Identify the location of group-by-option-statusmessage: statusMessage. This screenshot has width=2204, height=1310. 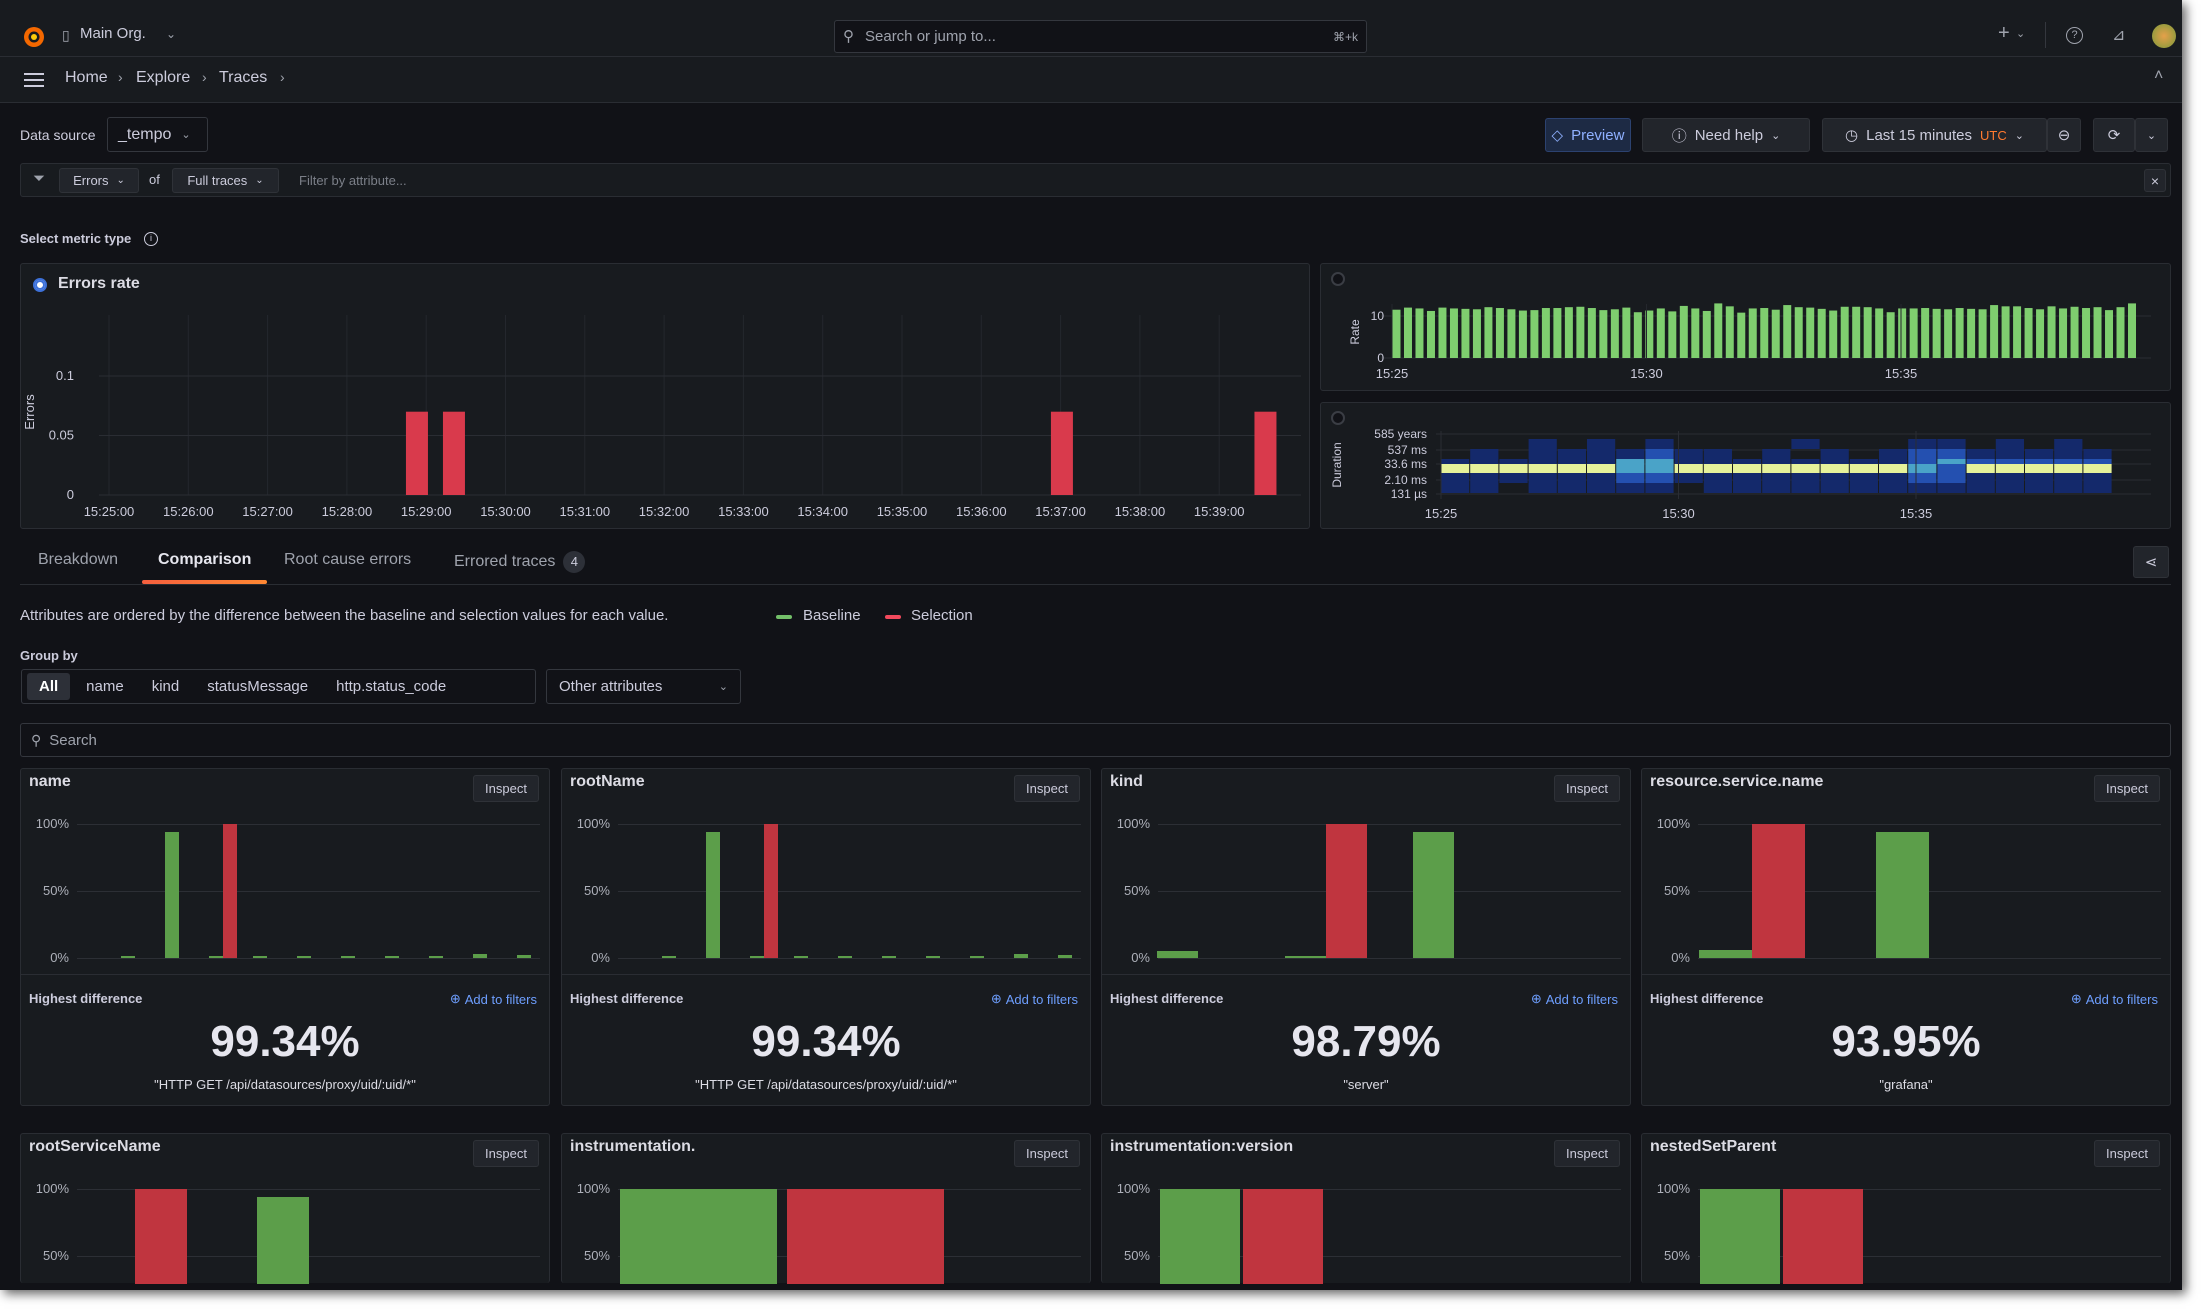
(258, 686).